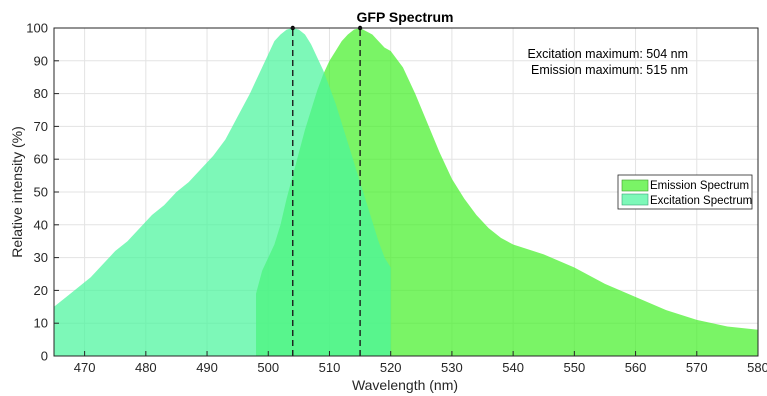  Describe the element at coordinates (699, 186) in the screenshot. I see `legend-label-emission: Emission Spectrum` at that location.